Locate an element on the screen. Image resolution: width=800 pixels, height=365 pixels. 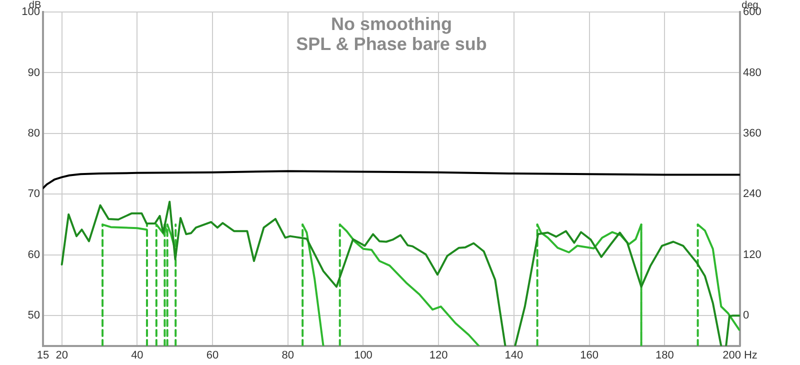
y2-tick-label: 120 is located at coordinates (752, 254).